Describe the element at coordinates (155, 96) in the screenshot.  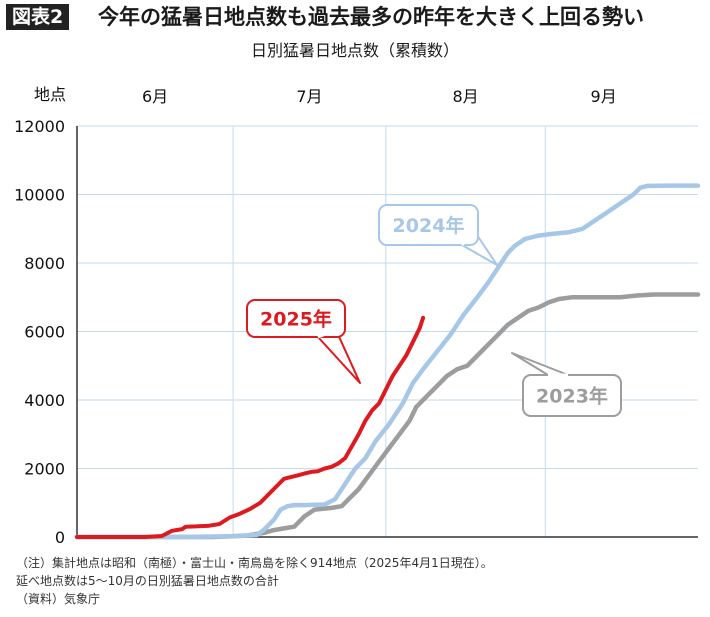
I see `month-label: 6月` at that location.